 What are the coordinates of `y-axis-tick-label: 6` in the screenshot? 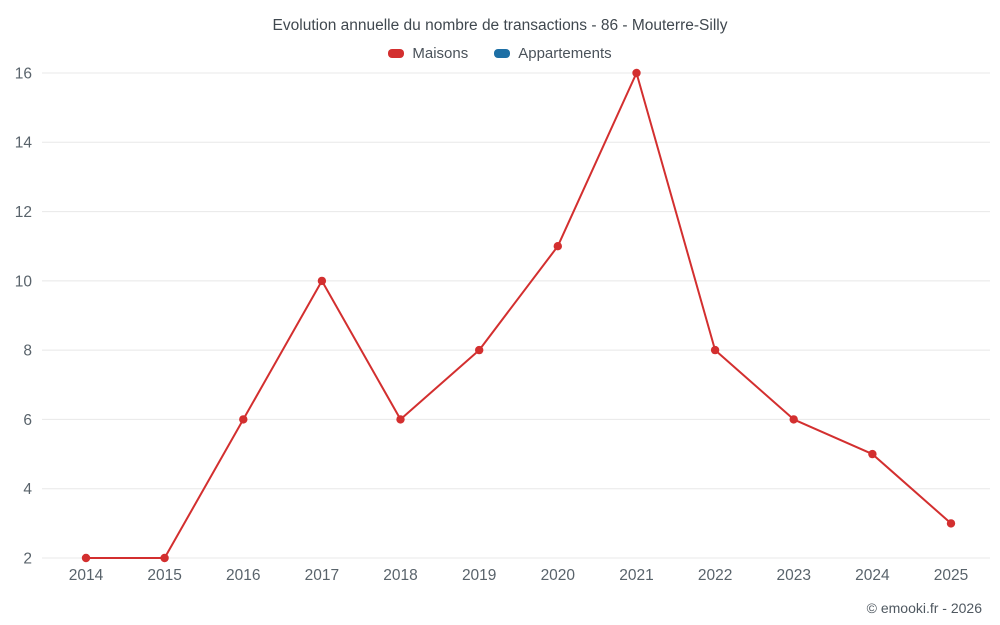 It's located at (27, 420).